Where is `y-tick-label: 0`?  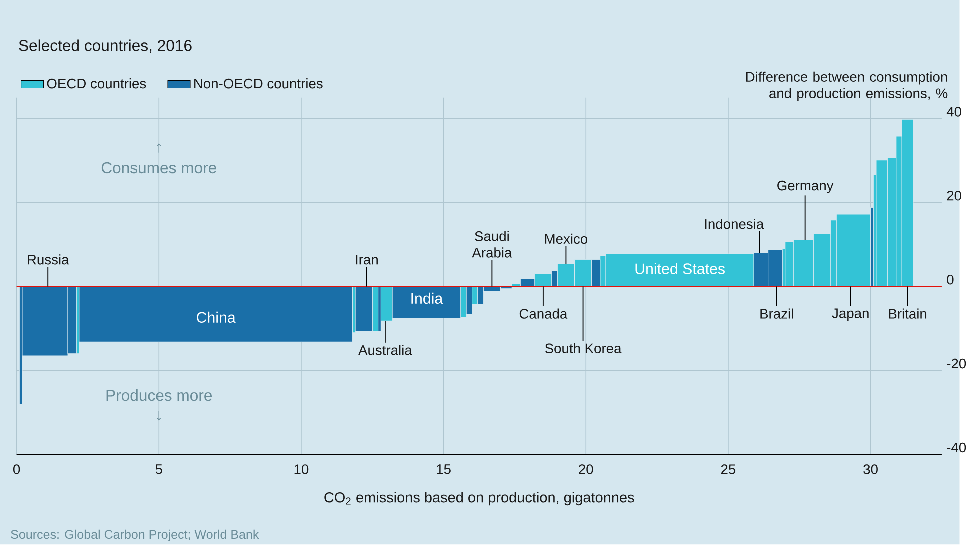
y-tick-label: 0 is located at coordinates (950, 279).